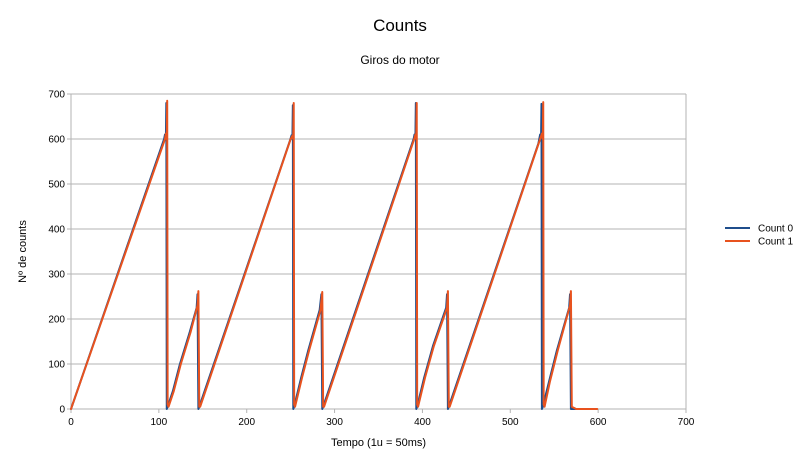 Image resolution: width=800 pixels, height=466 pixels. I want to click on chart-title: Counts, so click(400, 25).